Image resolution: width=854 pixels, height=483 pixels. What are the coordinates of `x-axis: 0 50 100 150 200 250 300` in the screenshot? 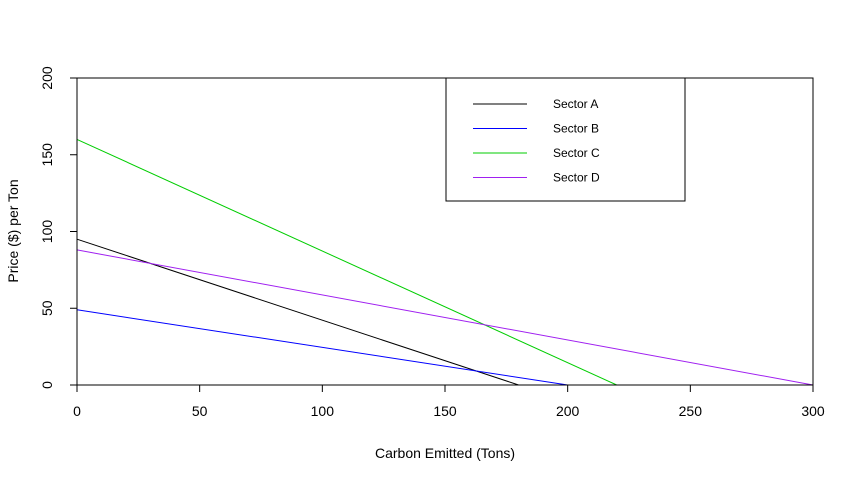 It's located at (449, 401).